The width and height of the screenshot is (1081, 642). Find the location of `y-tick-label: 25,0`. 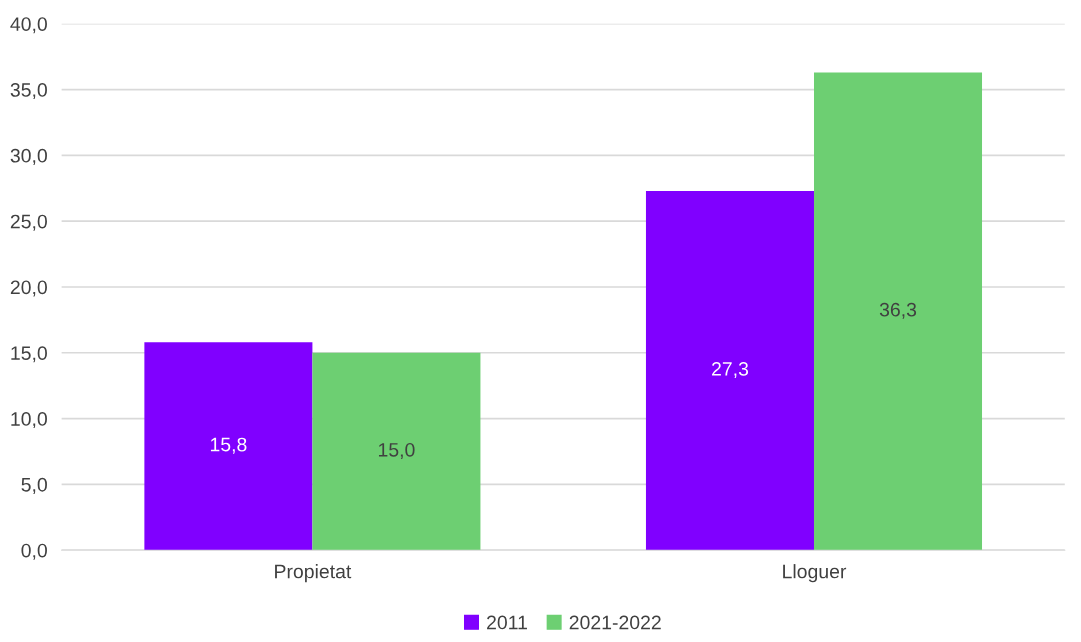

y-tick-label: 25,0 is located at coordinates (28, 222).